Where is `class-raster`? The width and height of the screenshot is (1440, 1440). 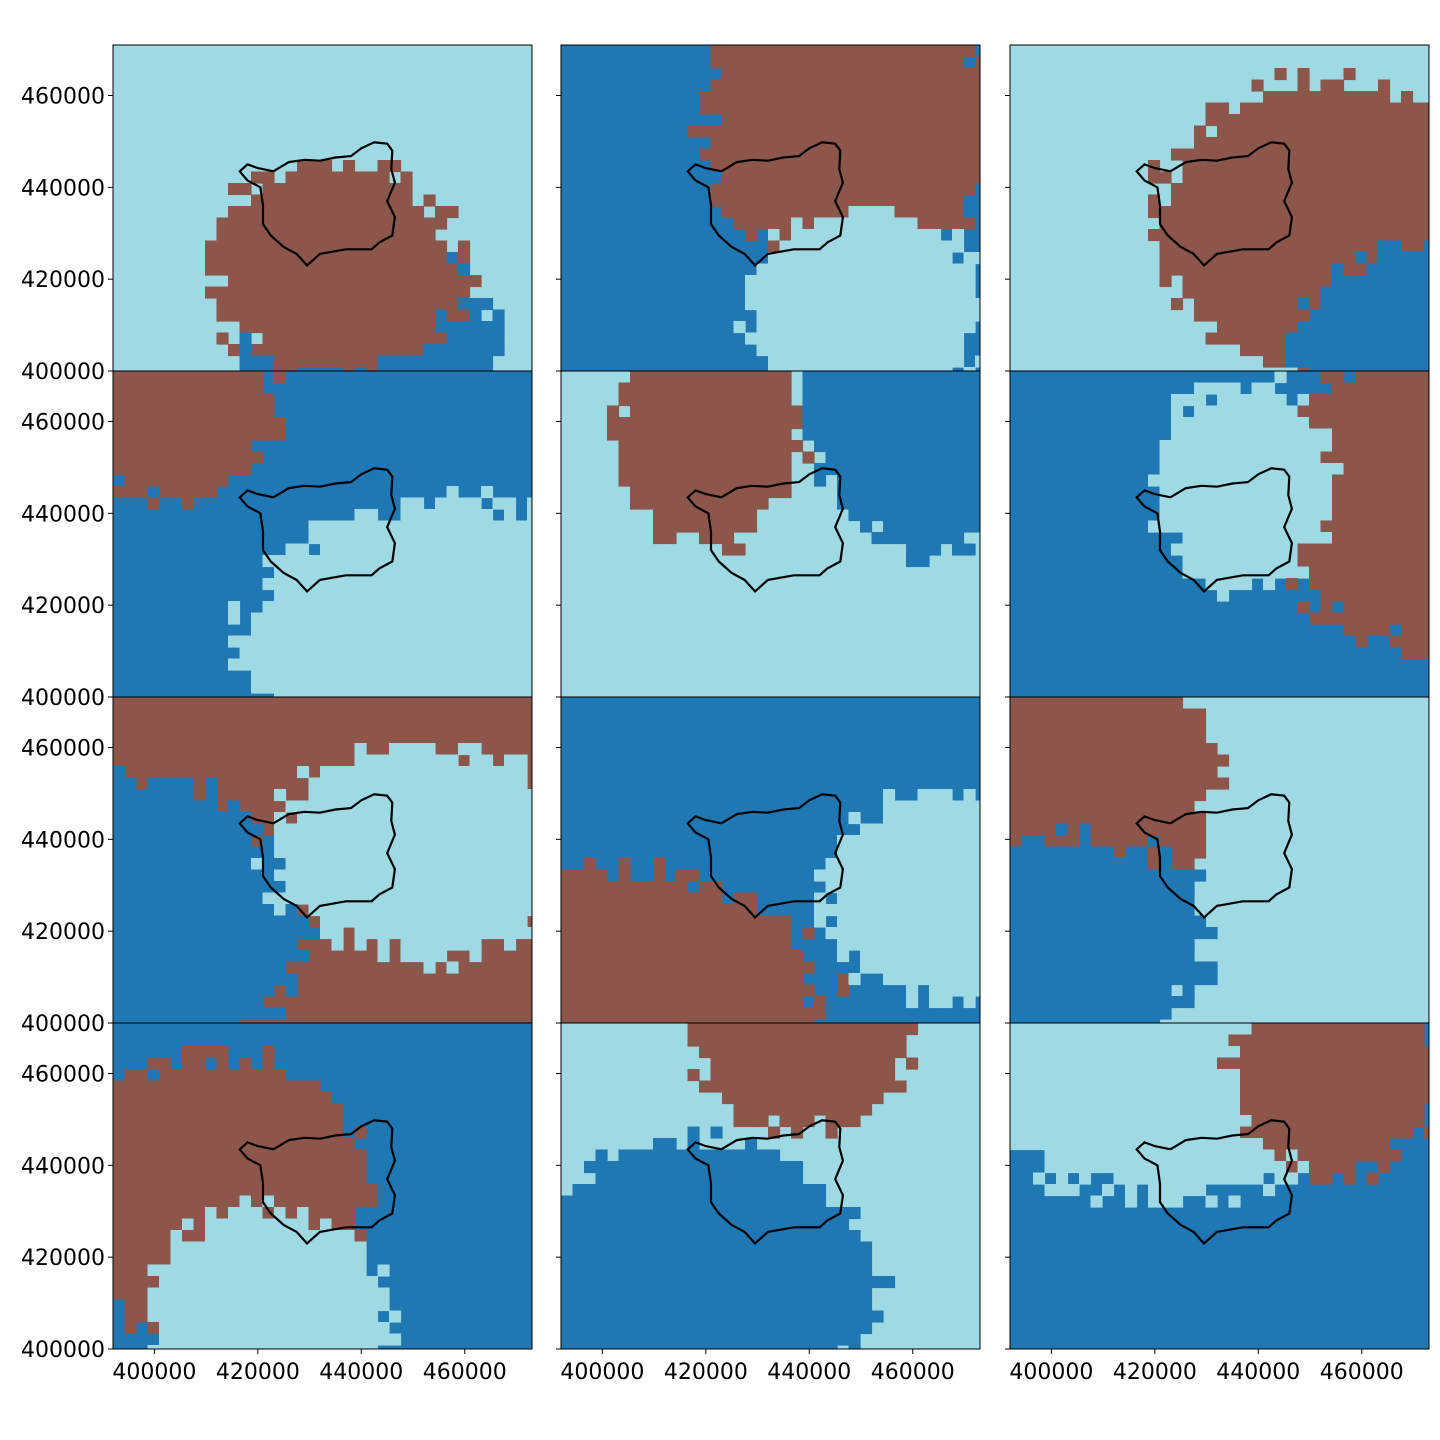
class-raster is located at coordinates (1219, 208).